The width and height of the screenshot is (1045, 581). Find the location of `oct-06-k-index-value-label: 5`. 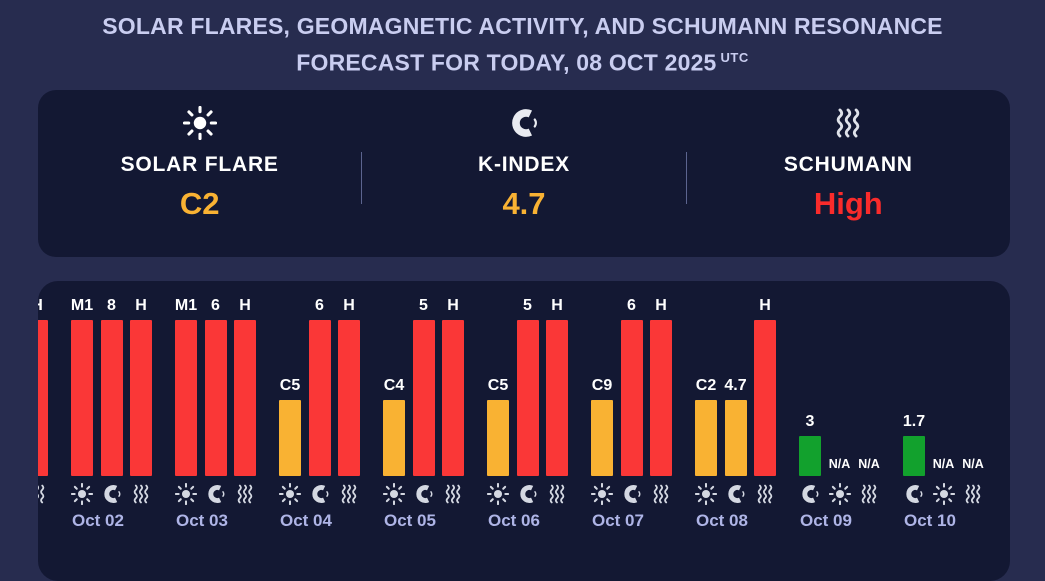

oct-06-k-index-value-label: 5 is located at coordinates (527, 305).